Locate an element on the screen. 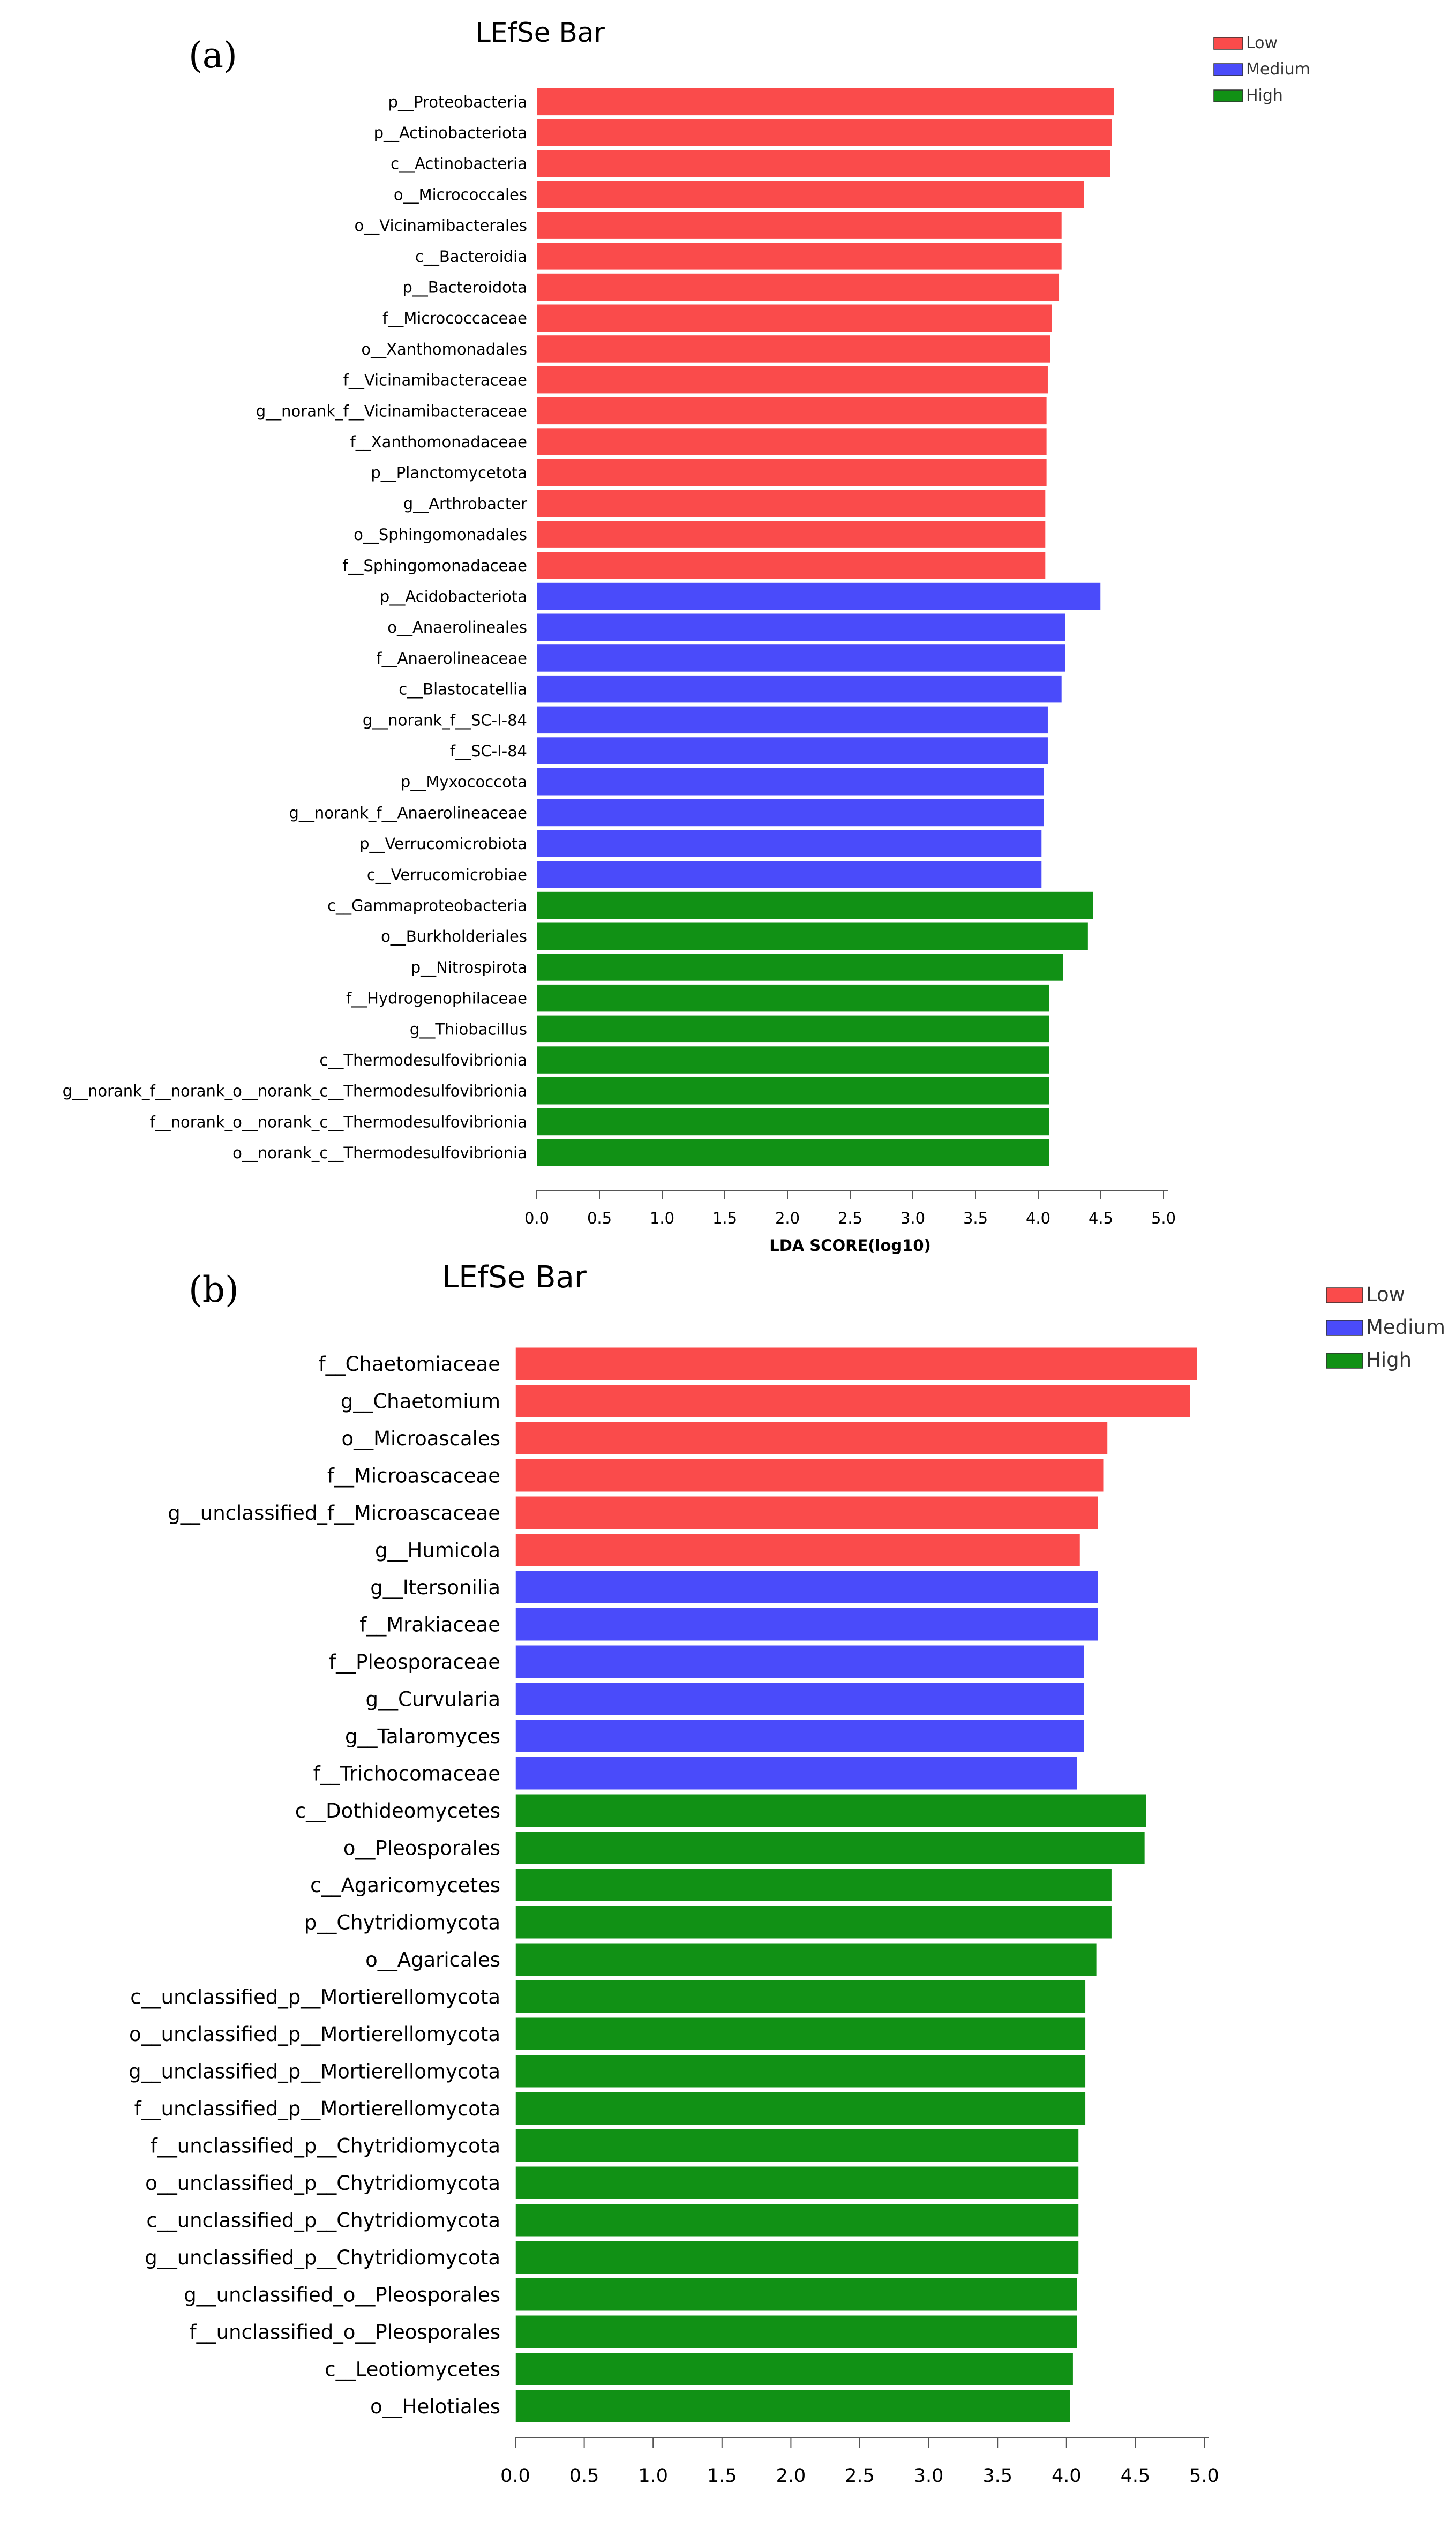 The image size is (1456, 2521). bar-c__Dothideomycetes is located at coordinates (831, 1811).